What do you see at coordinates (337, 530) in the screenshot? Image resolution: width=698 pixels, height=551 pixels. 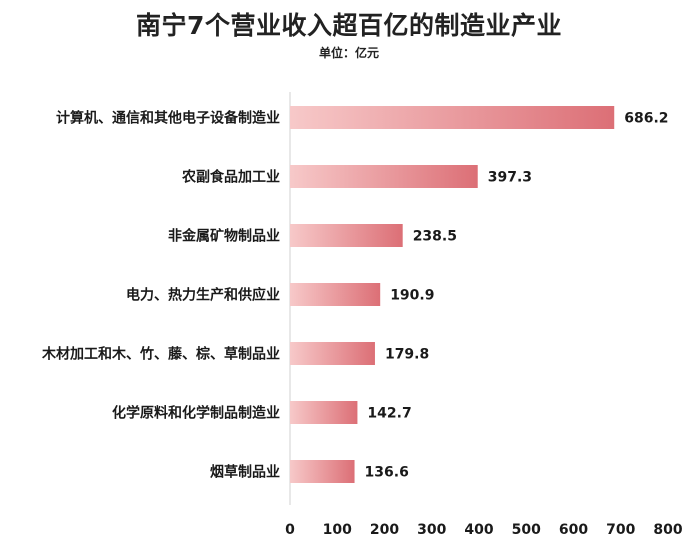 I see `x-tick-label: 100` at bounding box center [337, 530].